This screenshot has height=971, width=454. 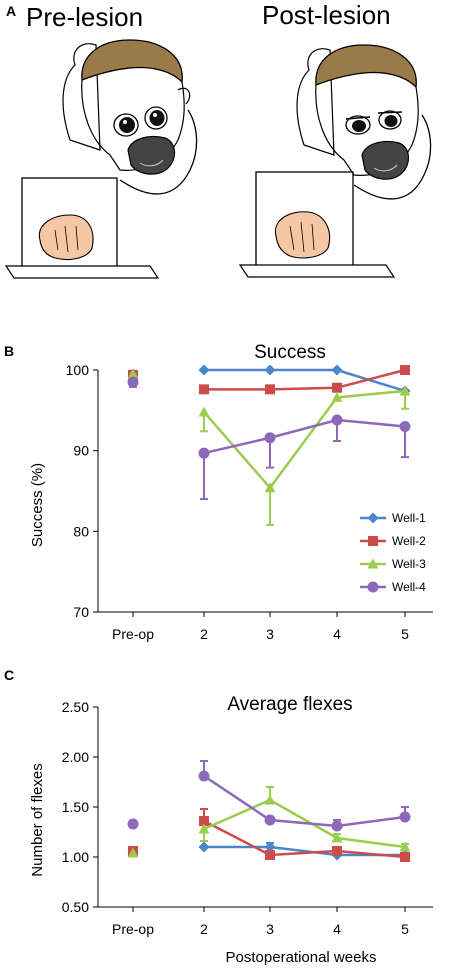 I want to click on post-lesion-title: Post-lesion, so click(x=326, y=15).